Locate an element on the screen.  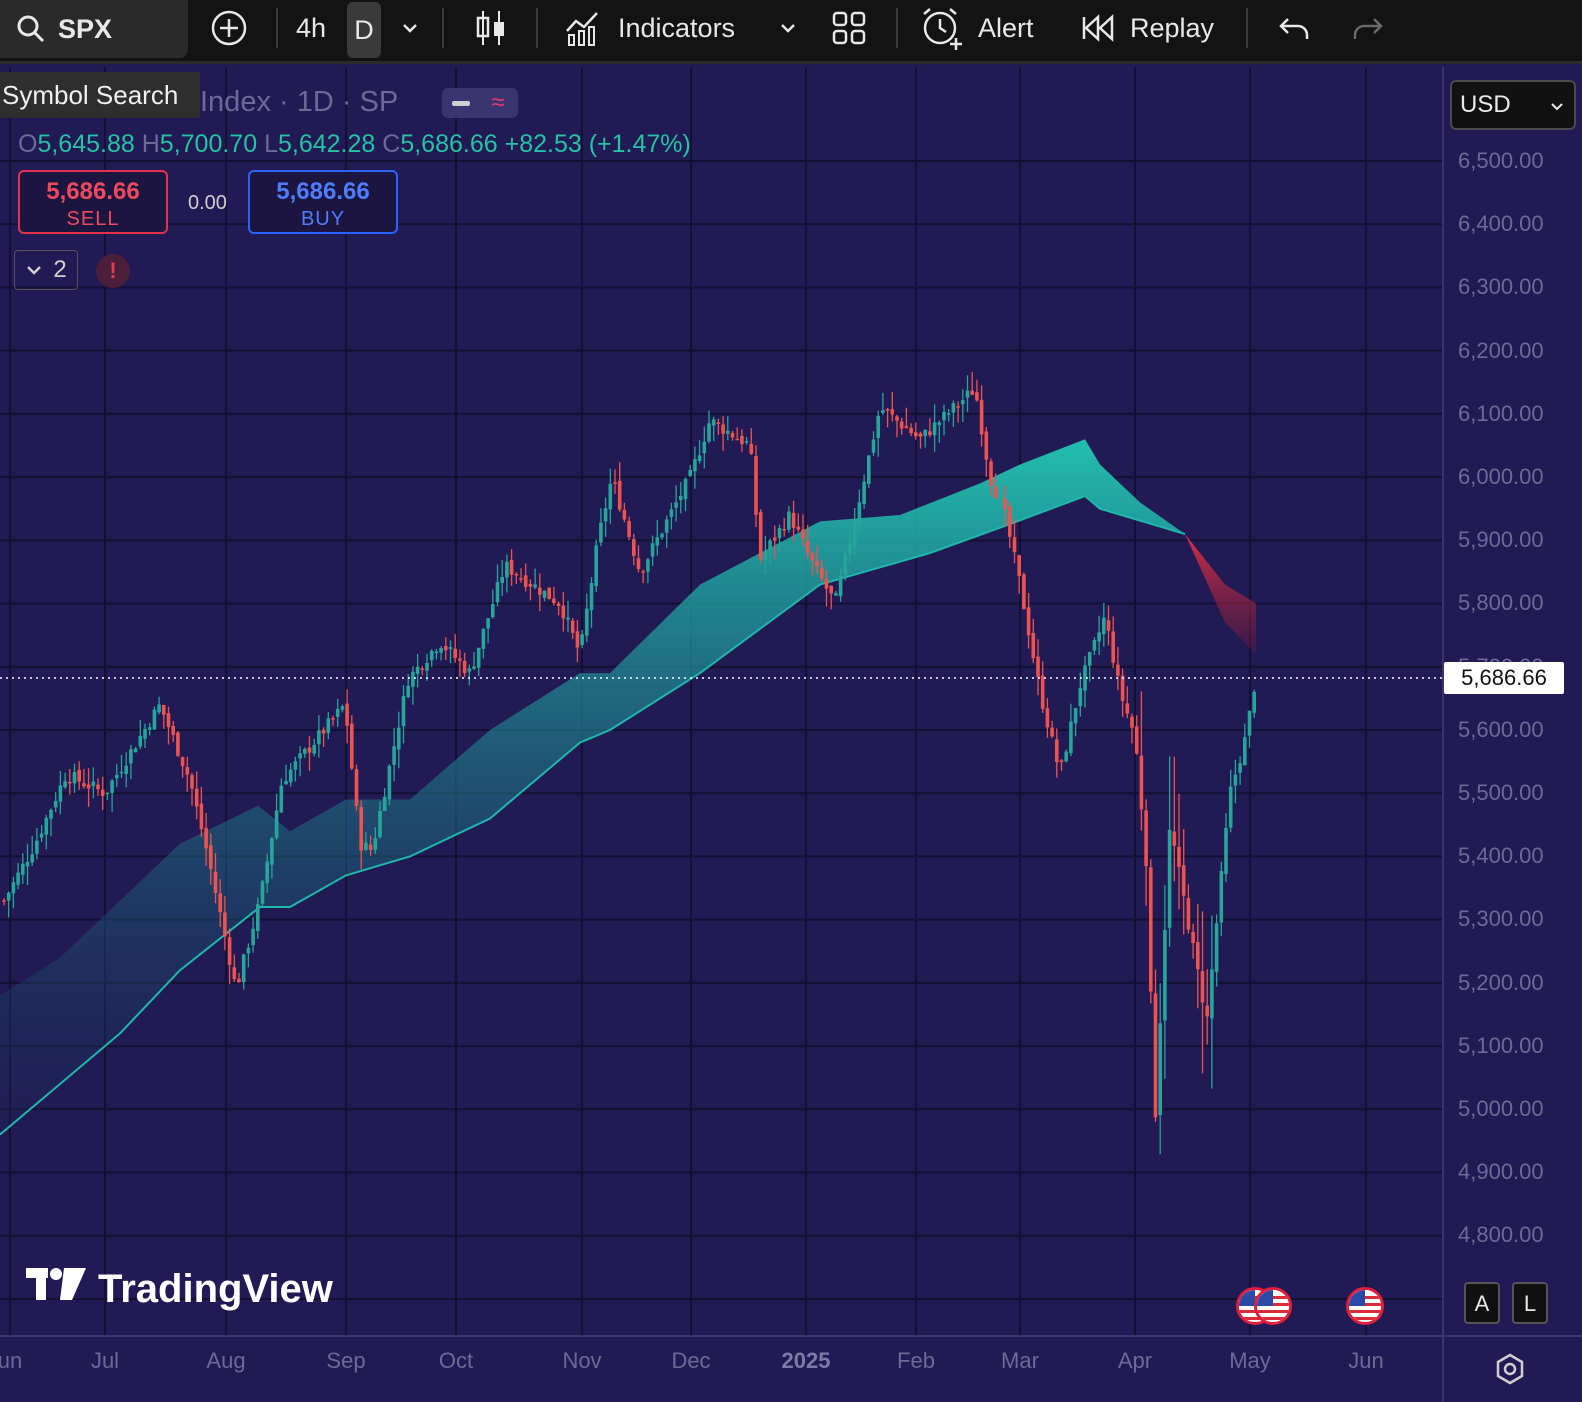
indicators-button: Indicators is located at coordinates (649, 28).